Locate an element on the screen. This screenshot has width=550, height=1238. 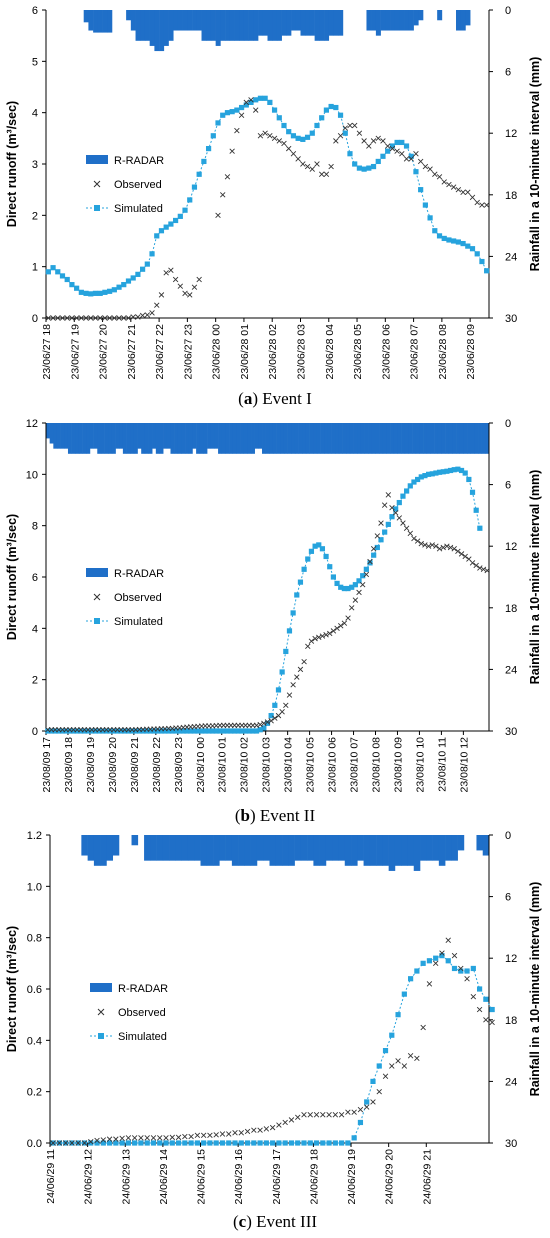
legend-label: R-RADAR is located at coordinates (139, 161).